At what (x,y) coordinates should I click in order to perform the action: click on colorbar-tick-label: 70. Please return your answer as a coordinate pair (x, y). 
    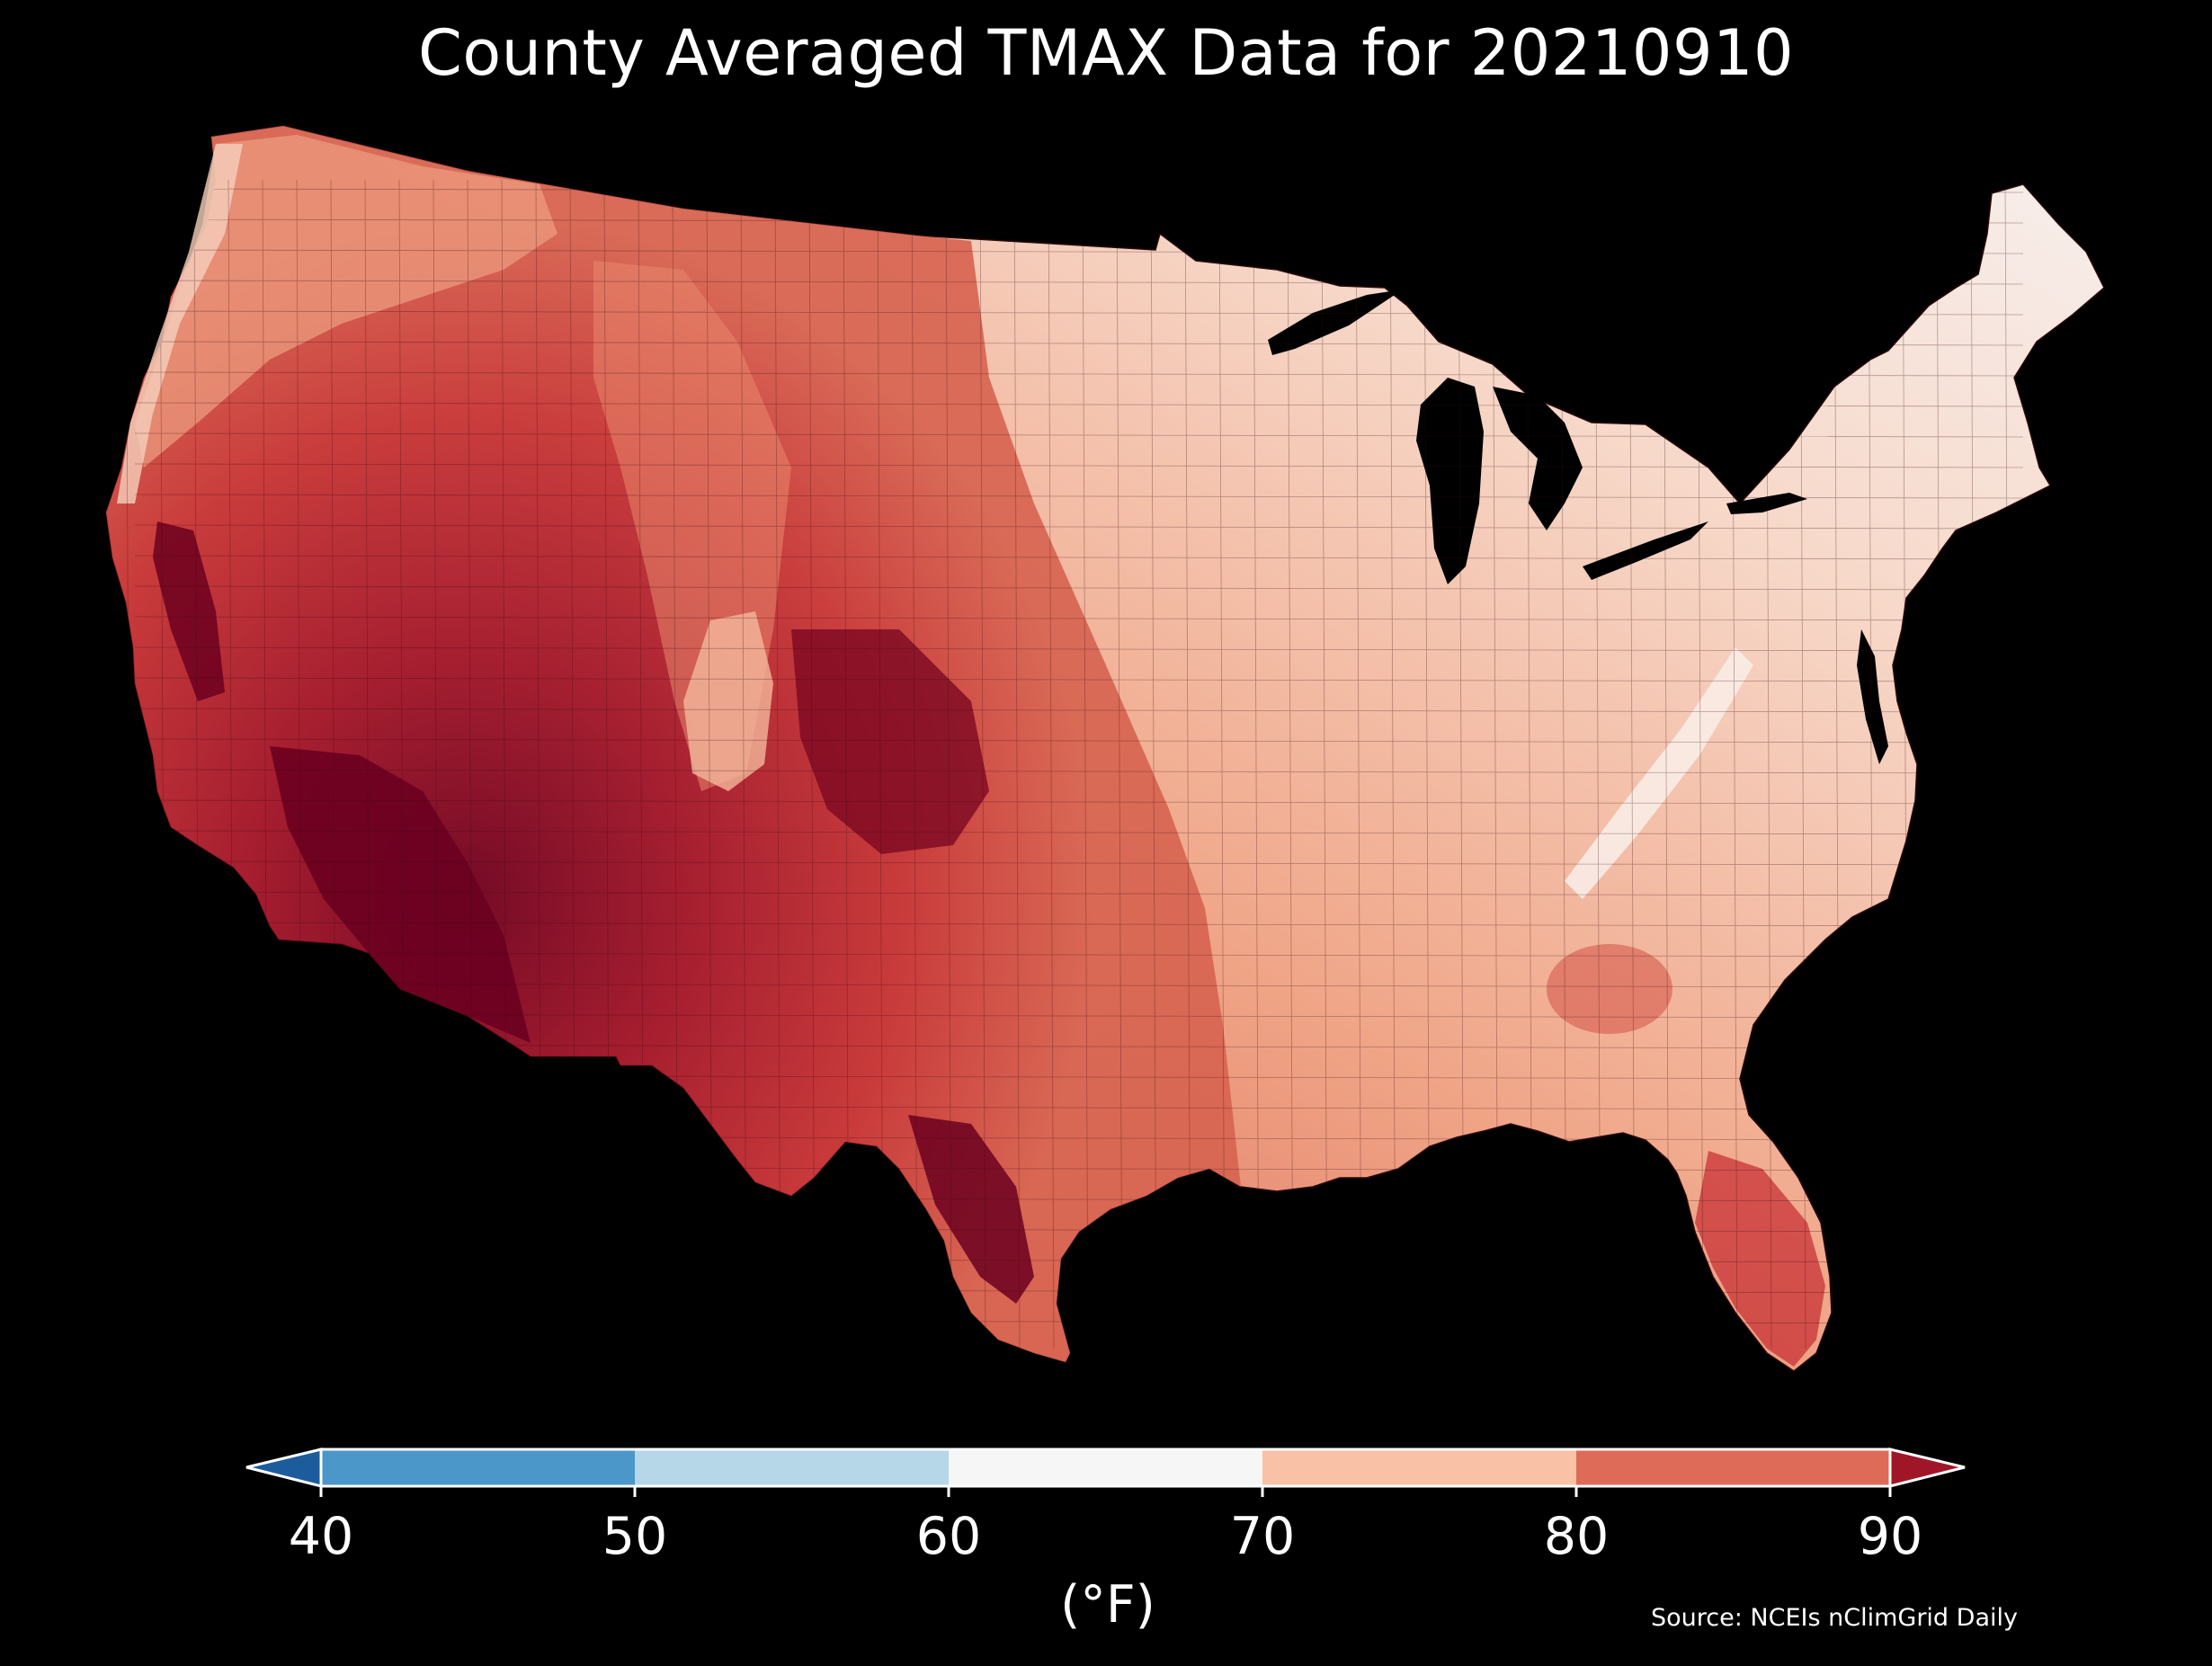
    Looking at the image, I should click on (1262, 1537).